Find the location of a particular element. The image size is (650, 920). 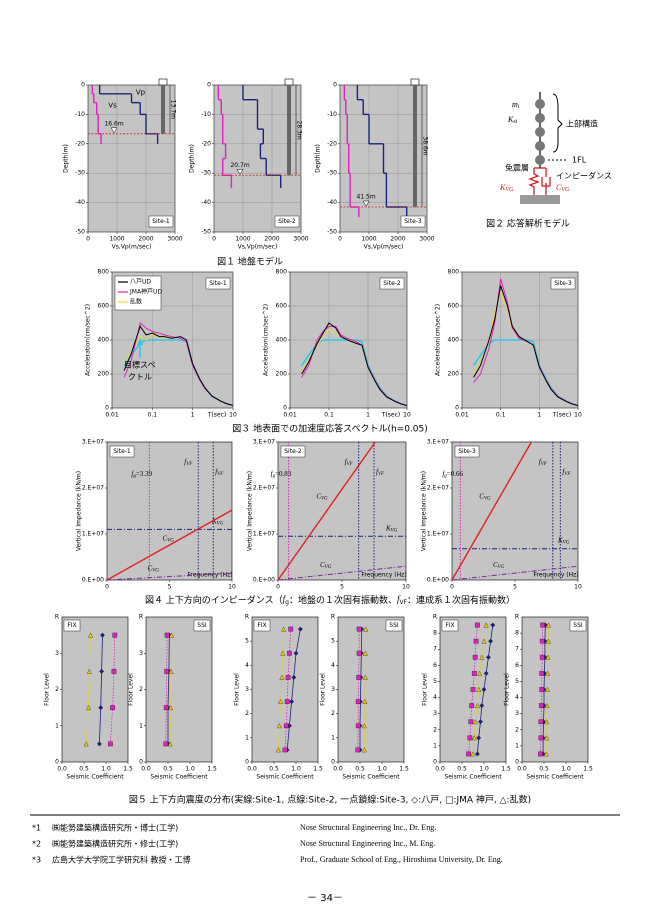

y-axis-label: Acceleration(cm/sec^2) is located at coordinates (266, 340).